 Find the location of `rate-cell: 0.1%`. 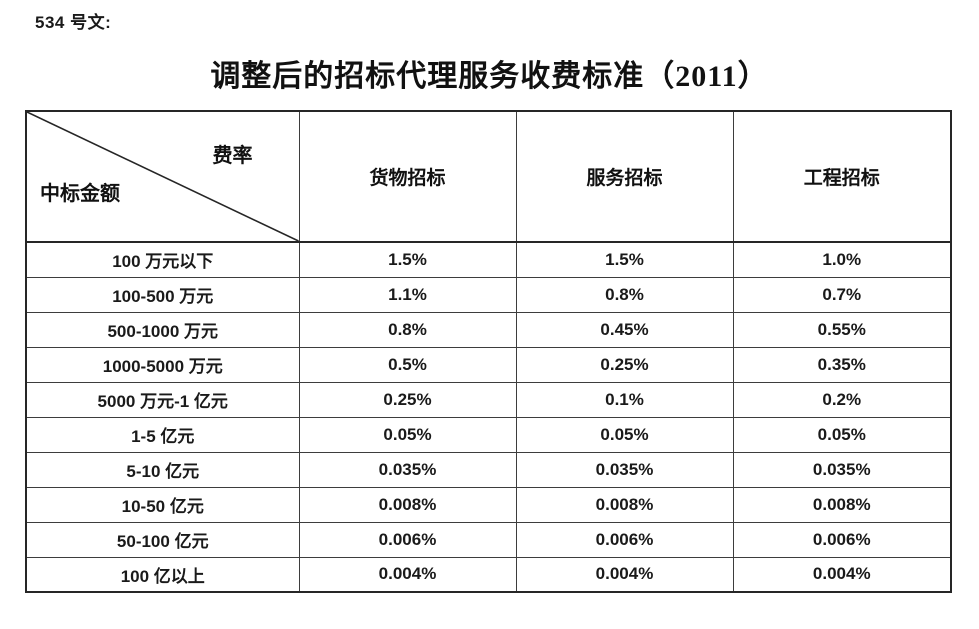

rate-cell: 0.1% is located at coordinates (624, 399).